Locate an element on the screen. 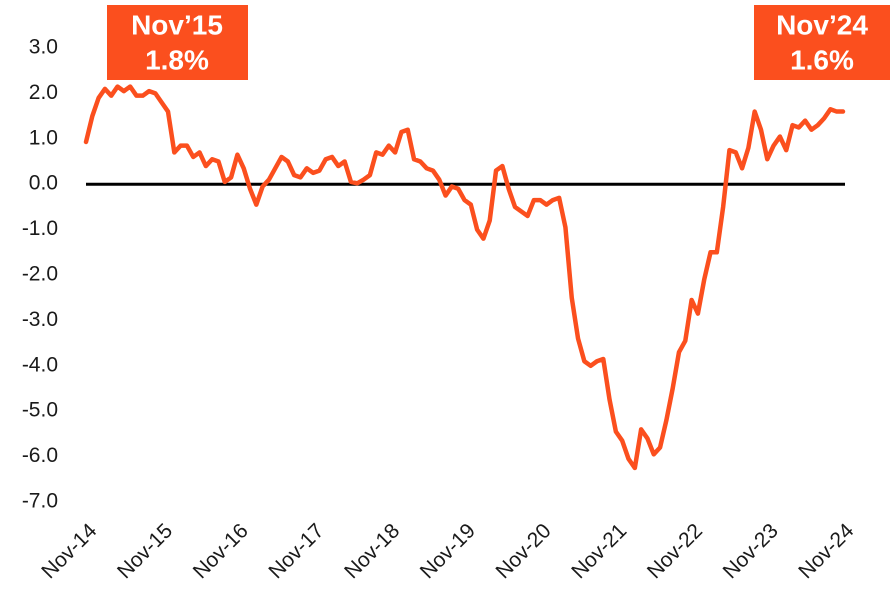 The image size is (894, 606). y-tick-label: -4.0 is located at coordinates (40, 364).